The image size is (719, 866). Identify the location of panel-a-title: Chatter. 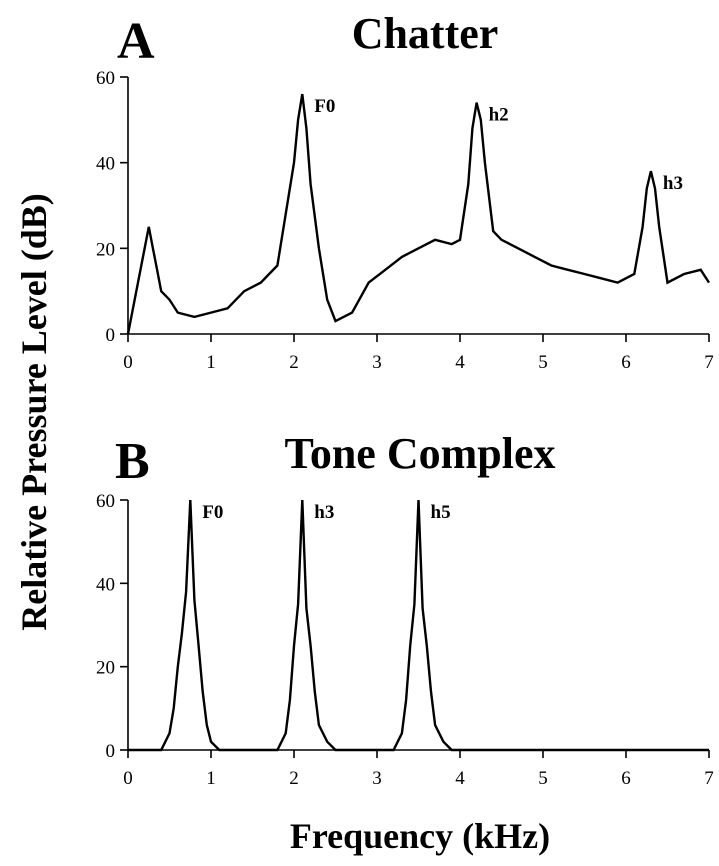
(425, 33).